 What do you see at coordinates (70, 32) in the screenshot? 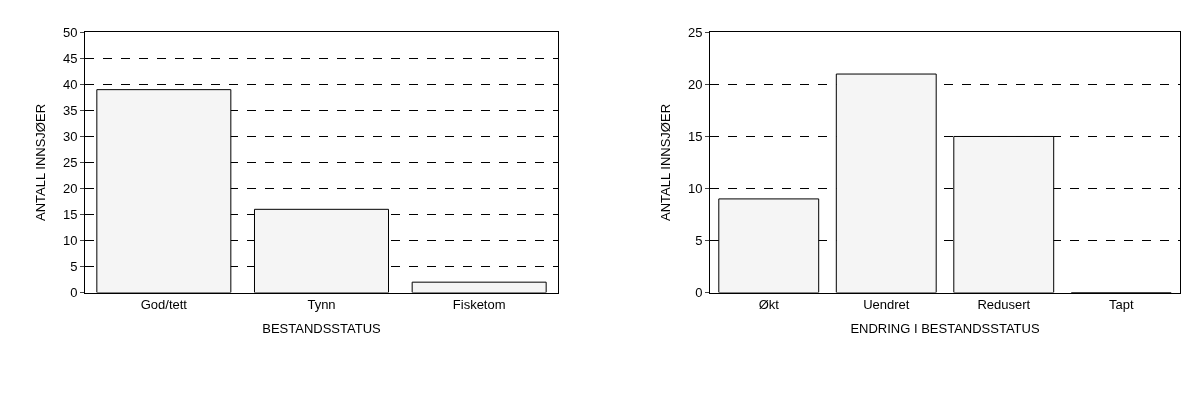
I see `y-tick-label: 50` at bounding box center [70, 32].